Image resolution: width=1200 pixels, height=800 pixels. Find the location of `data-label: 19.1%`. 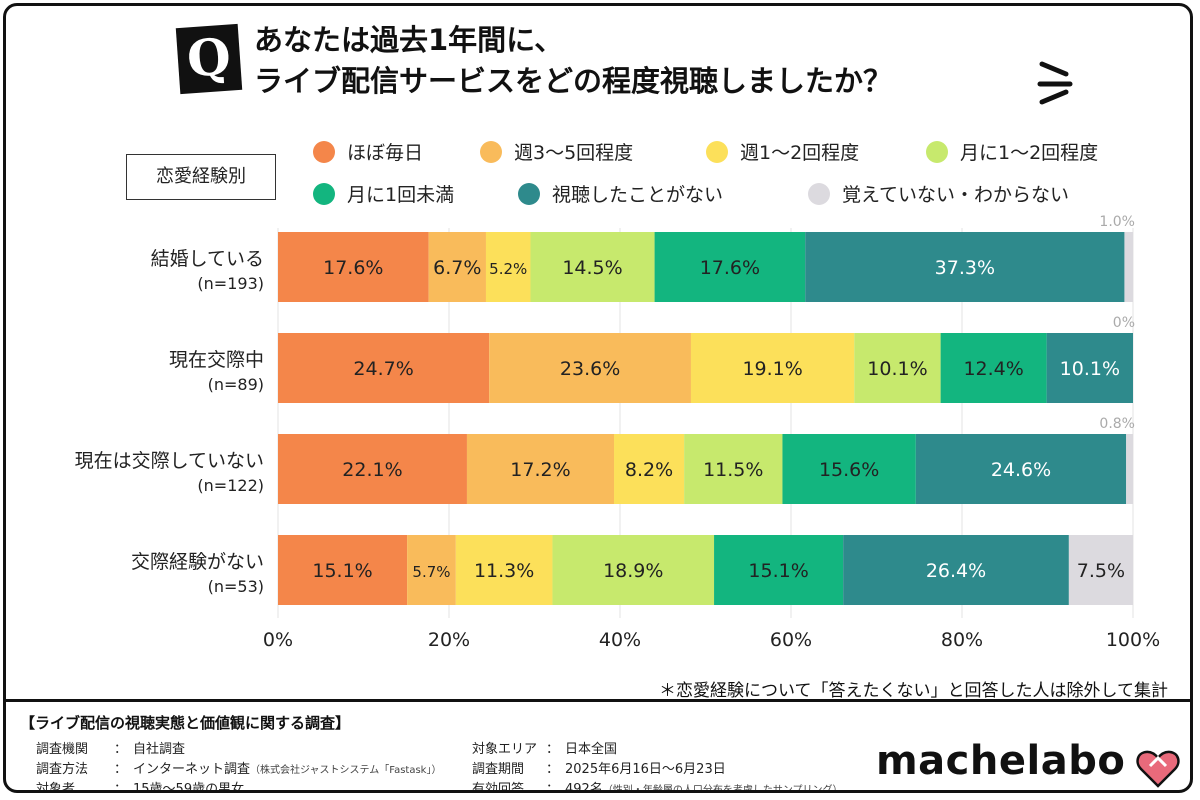

data-label: 19.1% is located at coordinates (772, 369).